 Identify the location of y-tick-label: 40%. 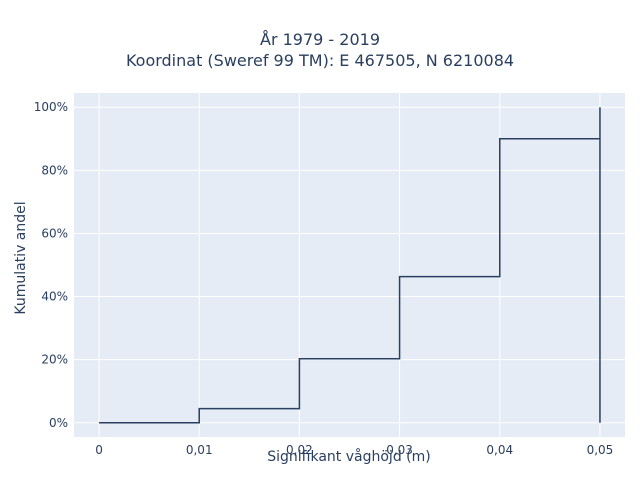
(54, 297).